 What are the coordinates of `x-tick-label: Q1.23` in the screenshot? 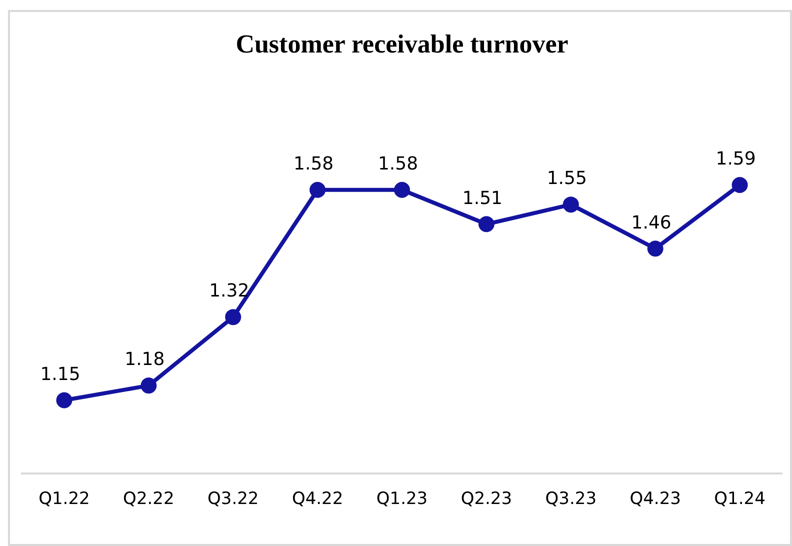 It's located at (402, 499).